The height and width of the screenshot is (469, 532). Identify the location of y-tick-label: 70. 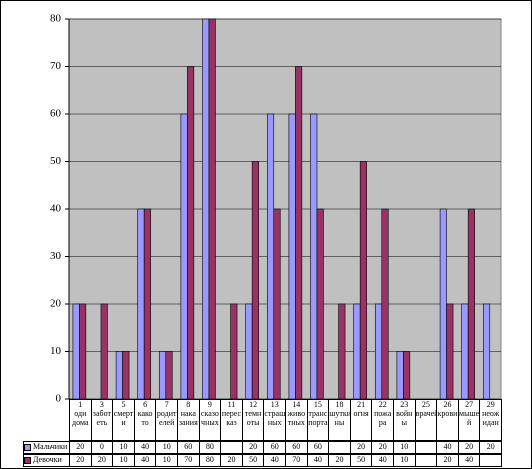
(56, 66).